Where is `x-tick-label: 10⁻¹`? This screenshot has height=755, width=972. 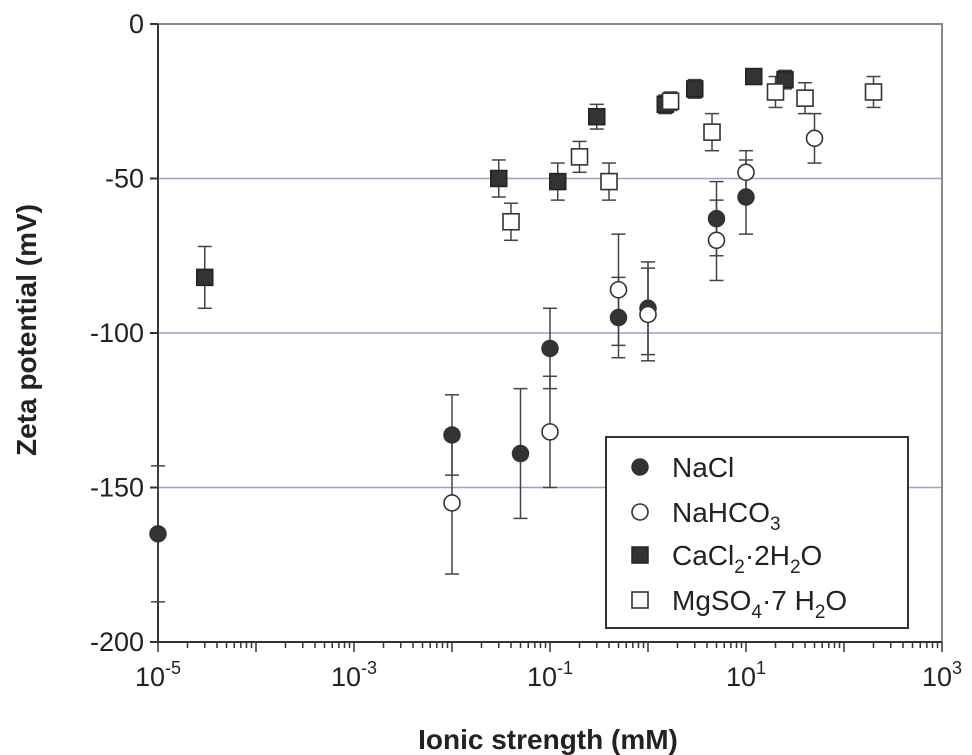
x-tick-label: 10⁻¹ is located at coordinates (550, 675).